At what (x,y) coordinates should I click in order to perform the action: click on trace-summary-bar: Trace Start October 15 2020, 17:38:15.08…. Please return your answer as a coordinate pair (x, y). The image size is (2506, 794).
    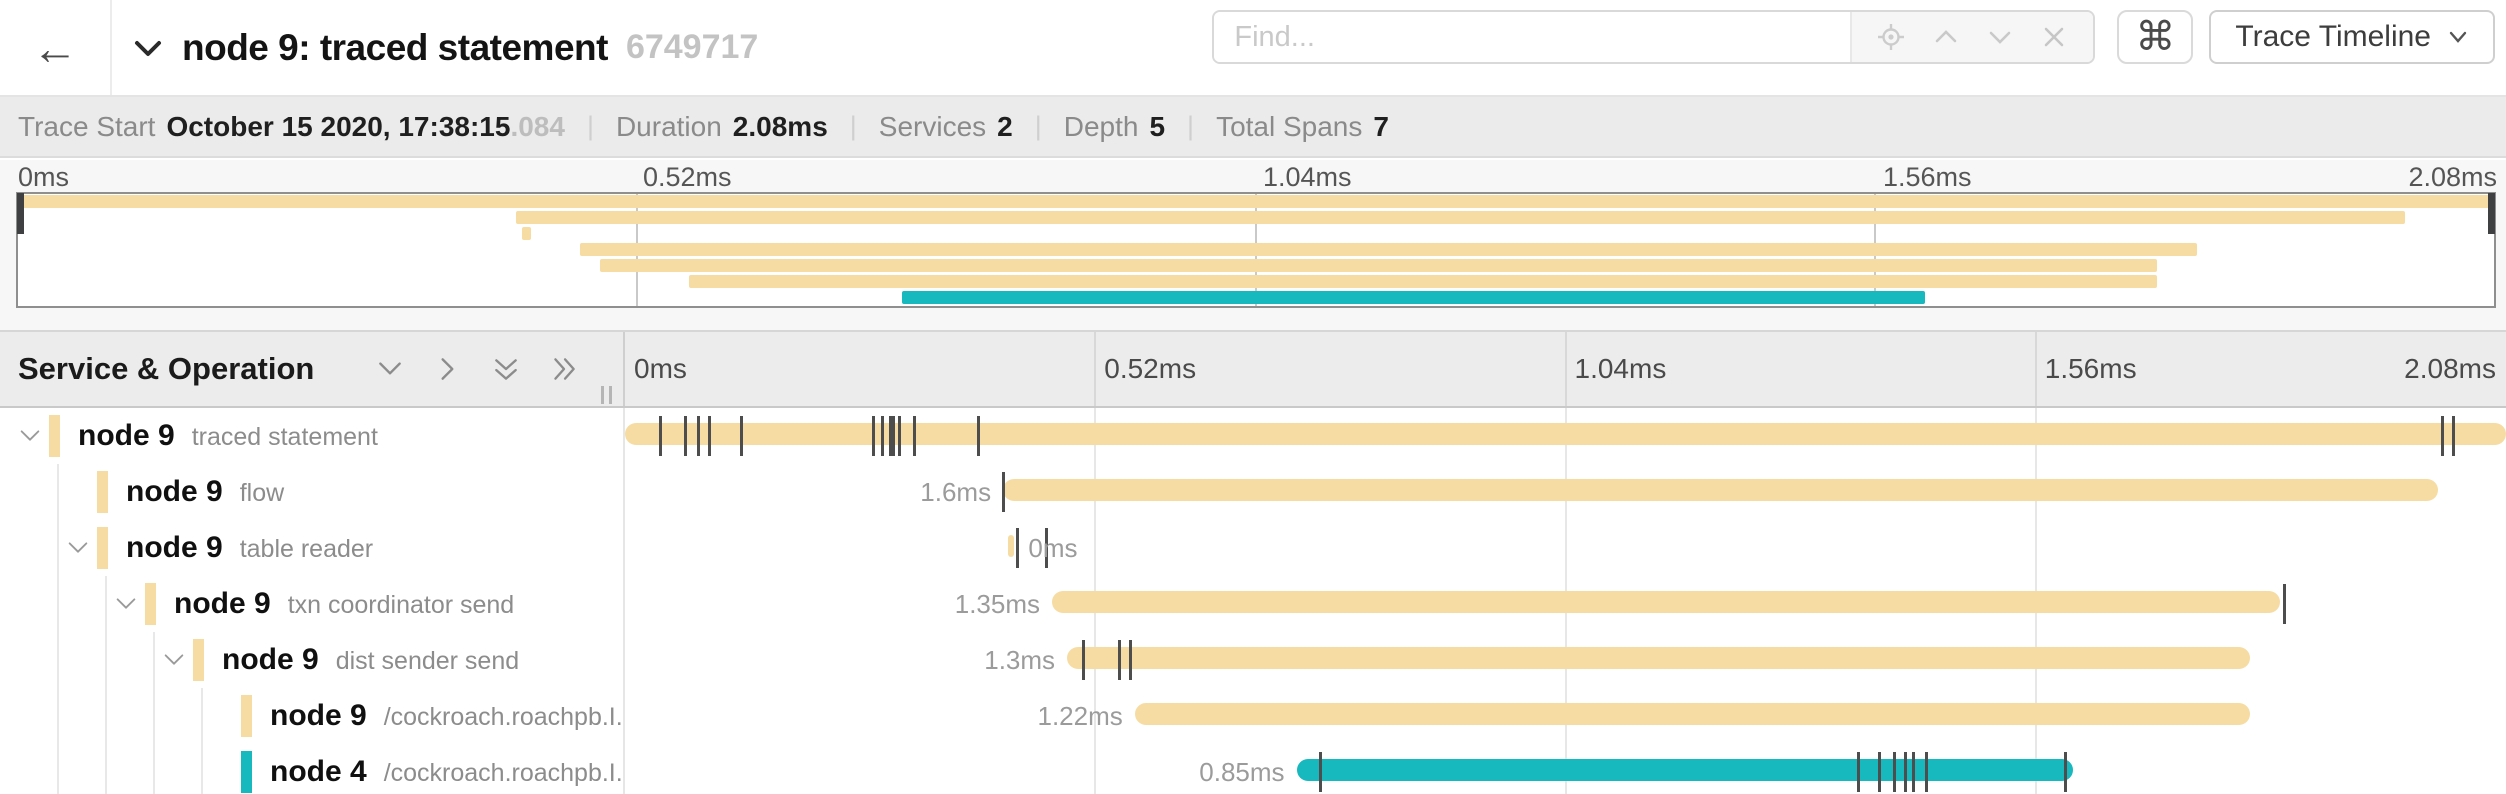
    Looking at the image, I should click on (1253, 127).